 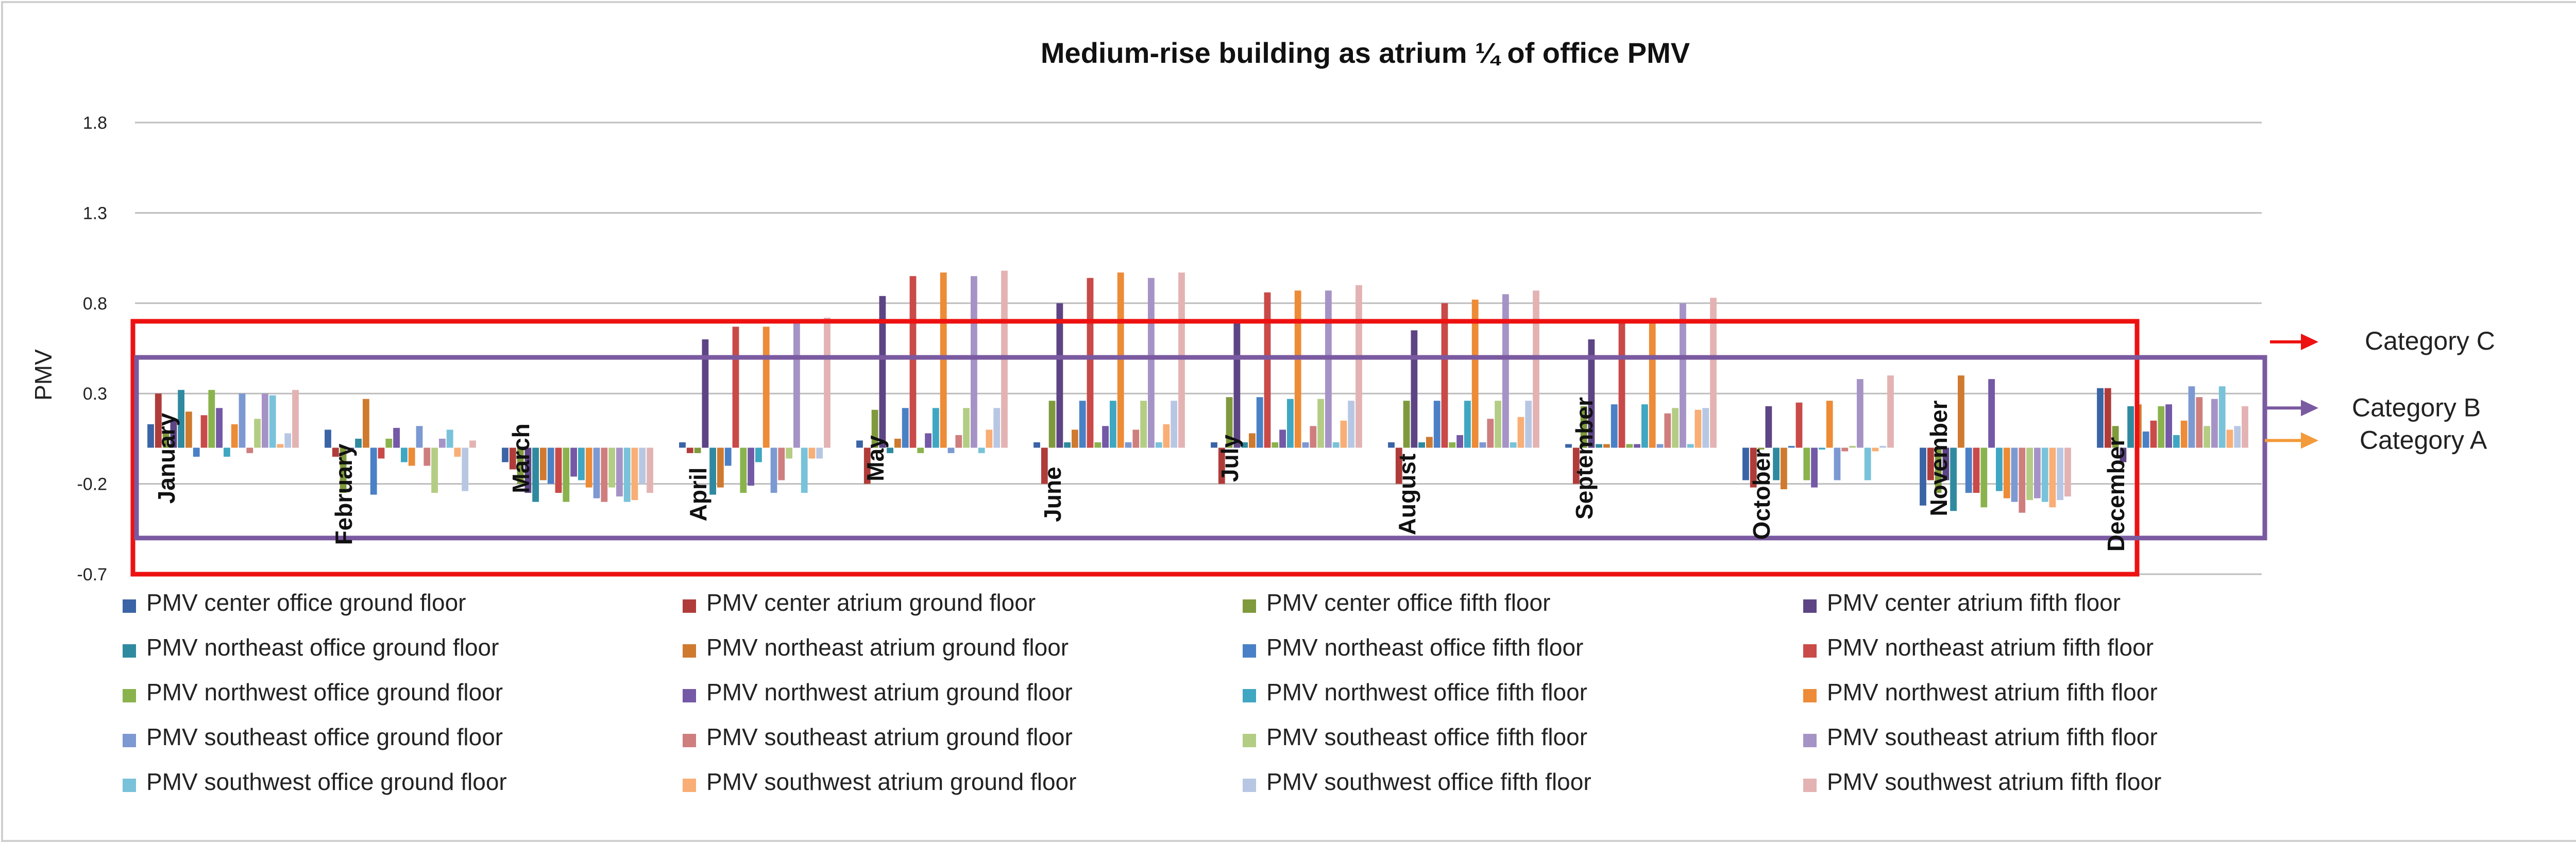 What do you see at coordinates (1584, 459) in the screenshot?
I see `month-label: September` at bounding box center [1584, 459].